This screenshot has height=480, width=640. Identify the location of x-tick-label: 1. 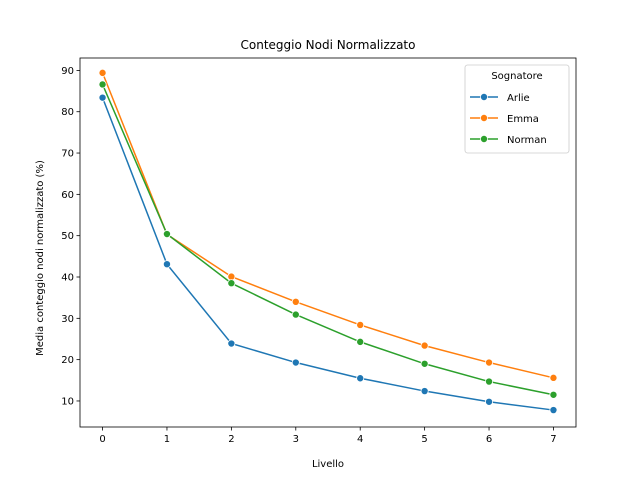
(167, 439).